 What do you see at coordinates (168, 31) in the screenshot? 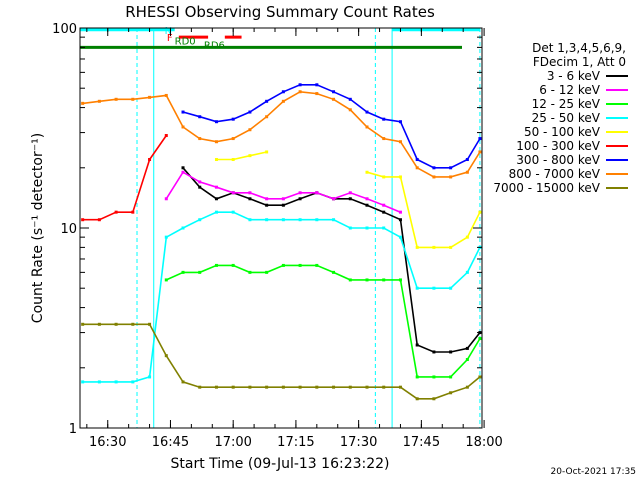
I see `flag-label-n: N` at bounding box center [168, 31].